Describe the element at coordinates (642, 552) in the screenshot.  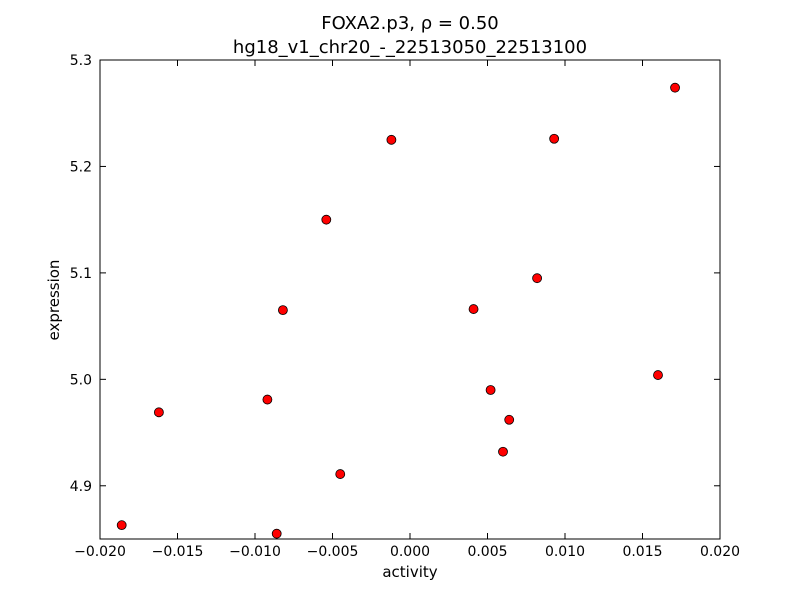
I see `x-tick-label: 0.015` at that location.